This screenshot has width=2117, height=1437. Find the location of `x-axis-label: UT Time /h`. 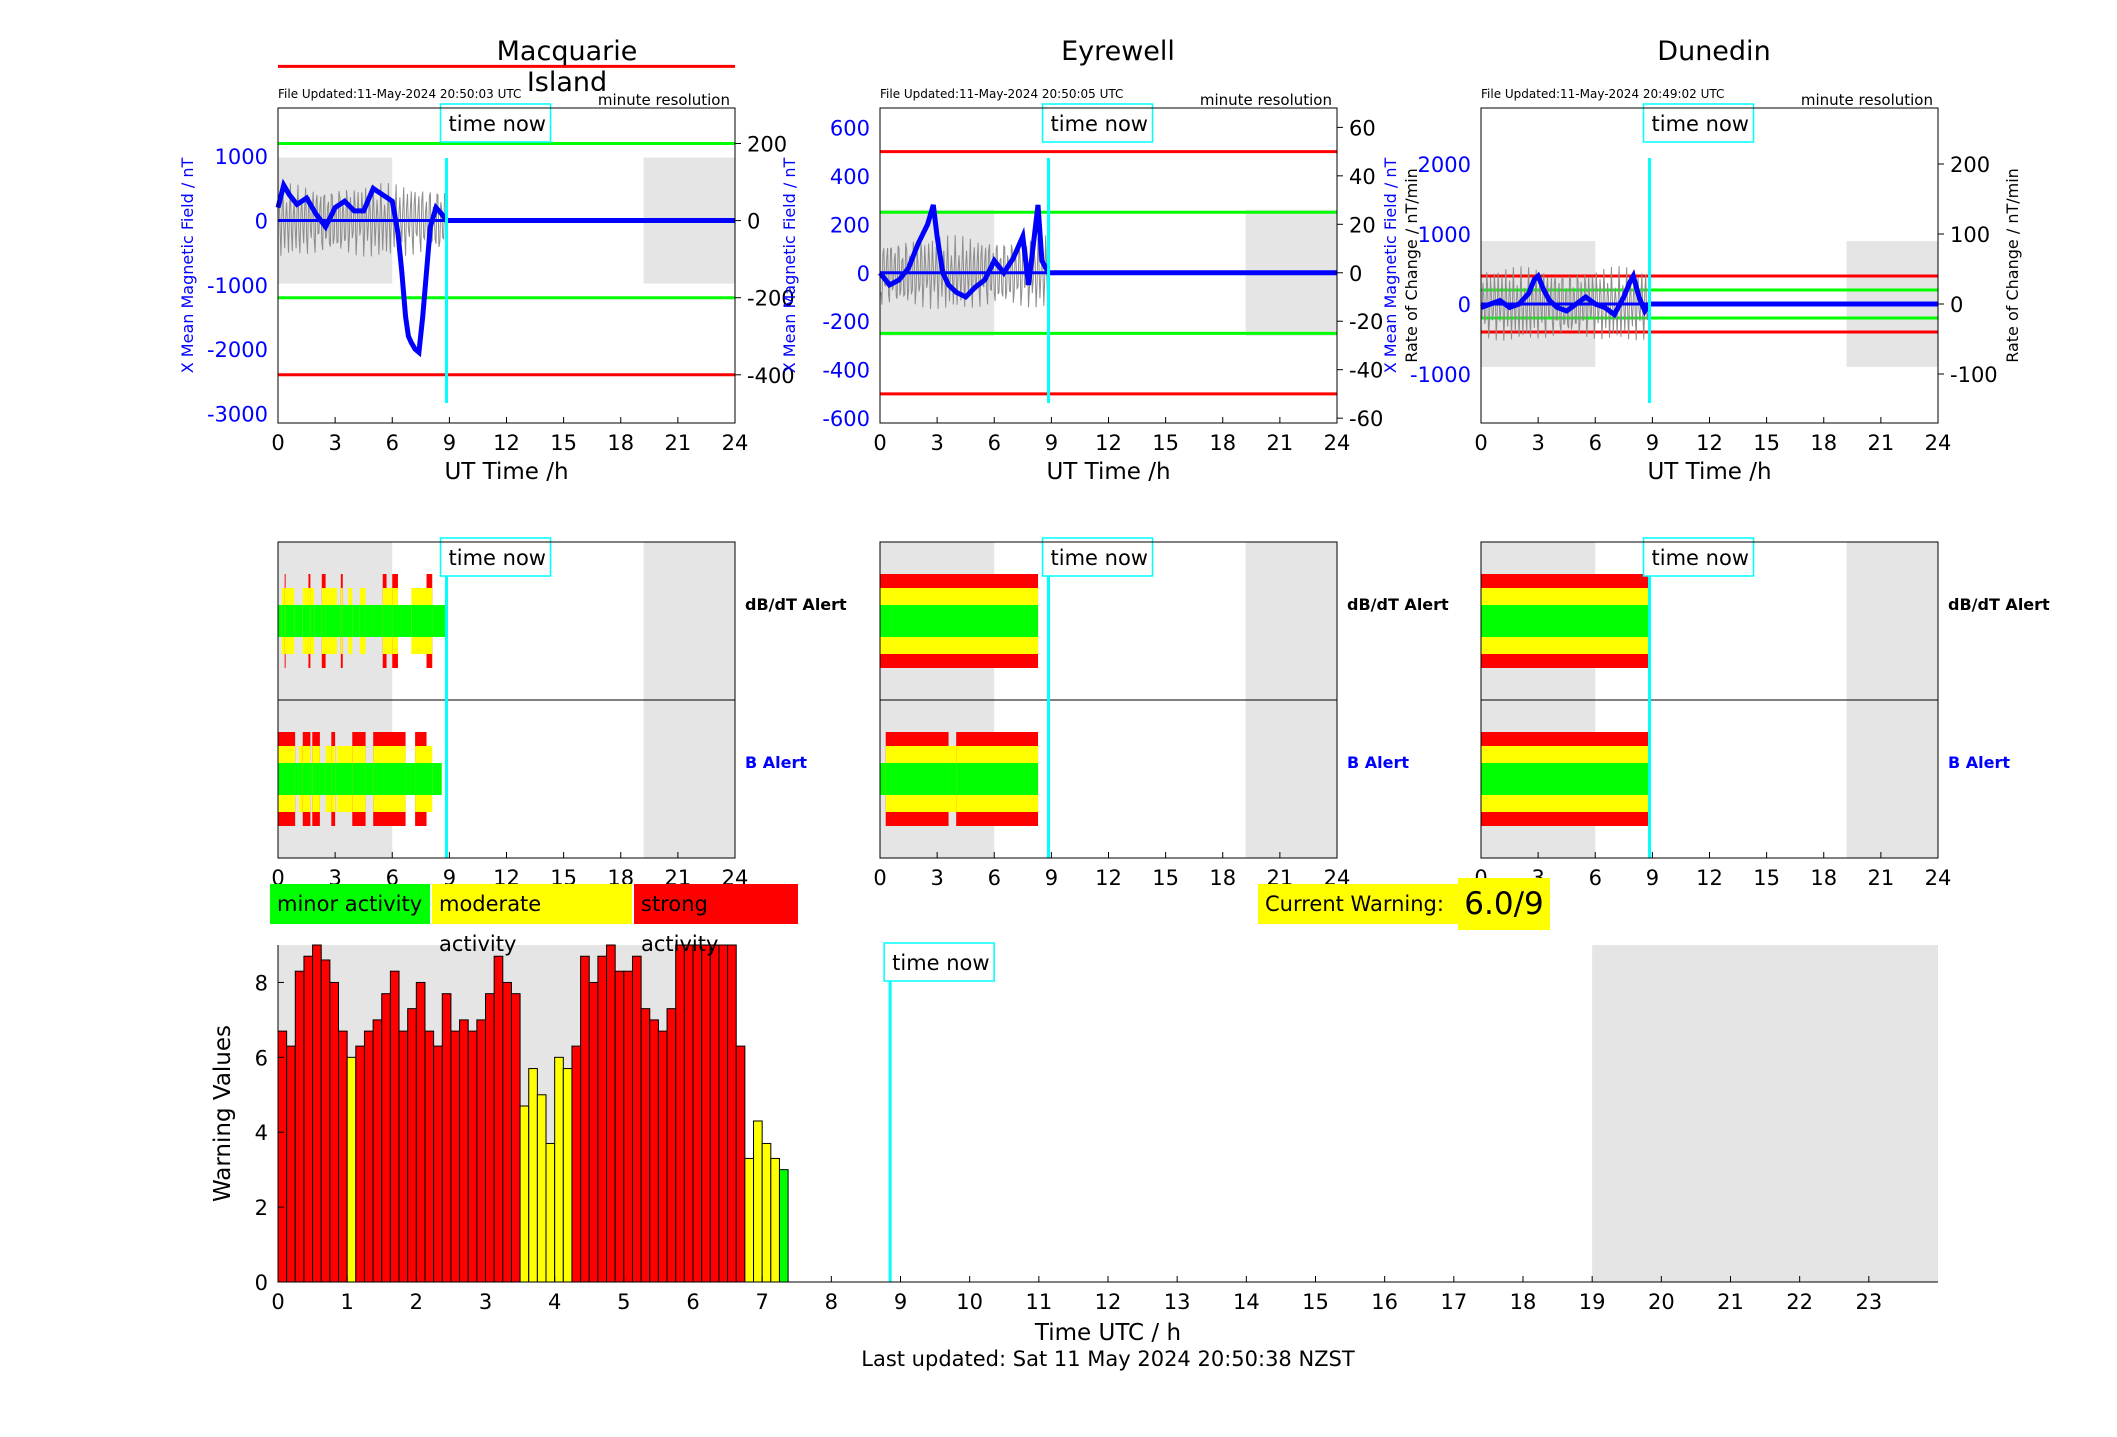

x-axis-label: UT Time /h is located at coordinates (1709, 472).